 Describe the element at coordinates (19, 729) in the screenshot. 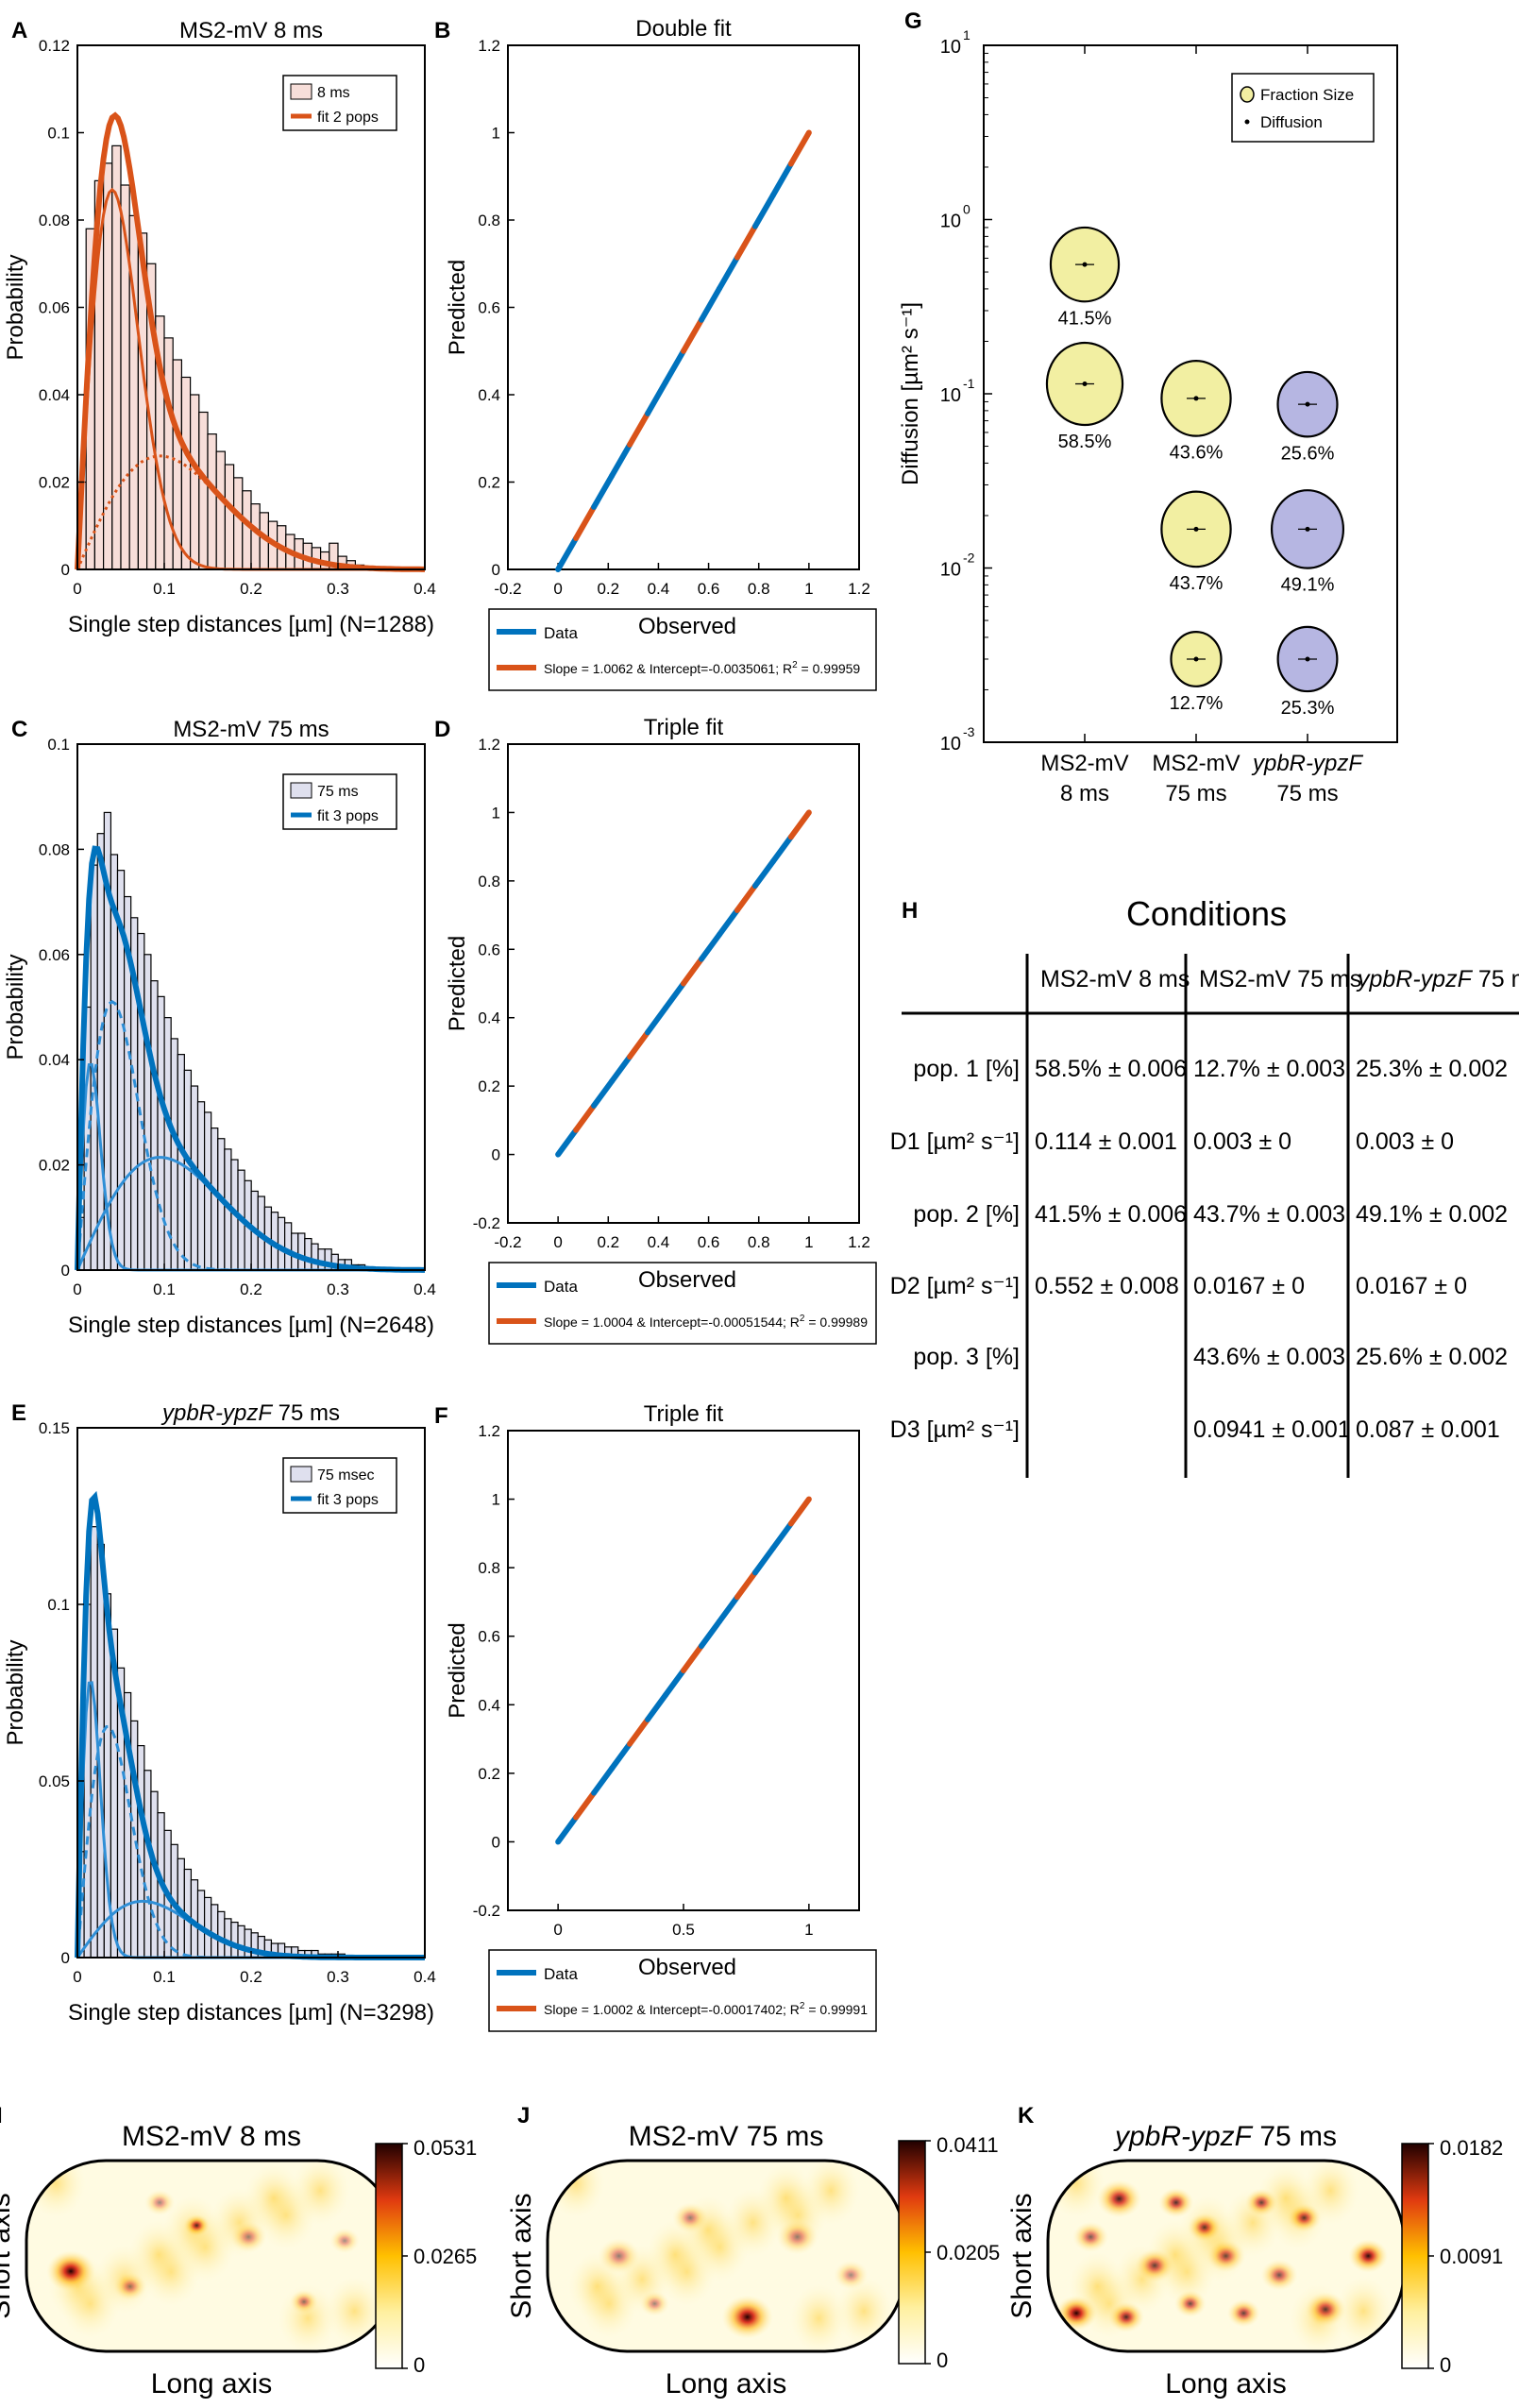

I see `panel-letter-C: C` at that location.